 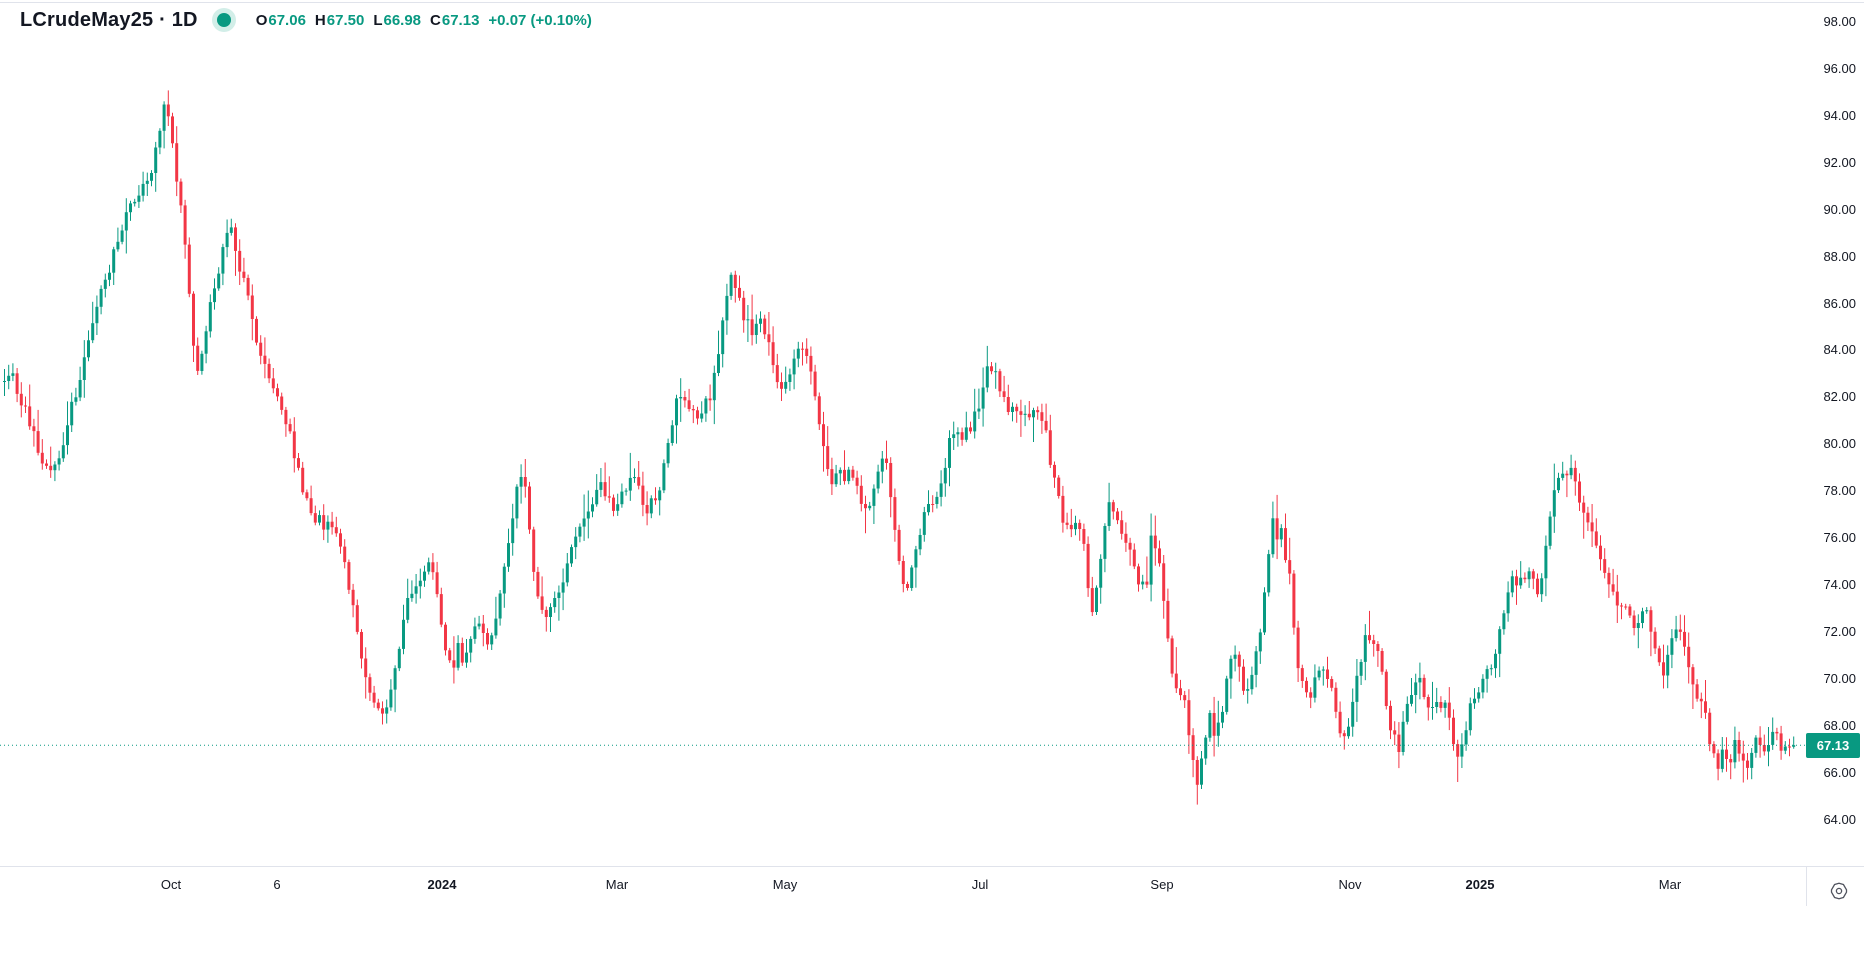 What do you see at coordinates (442, 884) in the screenshot?
I see `time-axis-label: 2024` at bounding box center [442, 884].